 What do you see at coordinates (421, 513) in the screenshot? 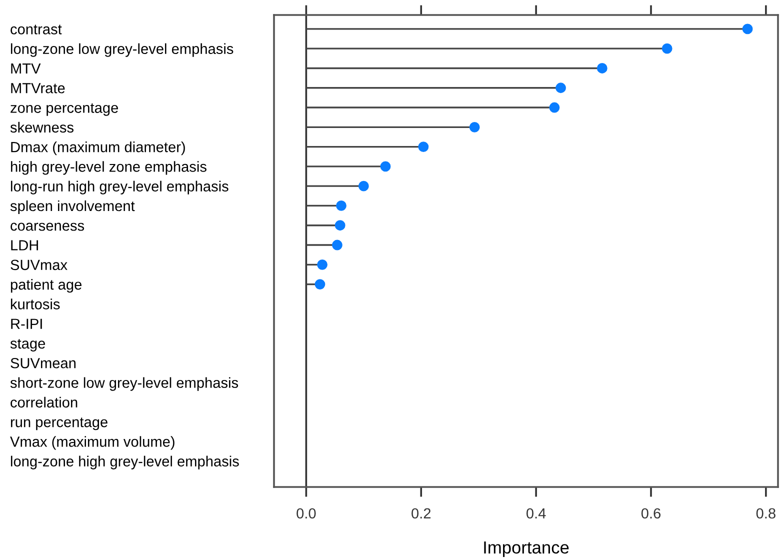
I see `x-tick-label: 0.2` at bounding box center [421, 513].